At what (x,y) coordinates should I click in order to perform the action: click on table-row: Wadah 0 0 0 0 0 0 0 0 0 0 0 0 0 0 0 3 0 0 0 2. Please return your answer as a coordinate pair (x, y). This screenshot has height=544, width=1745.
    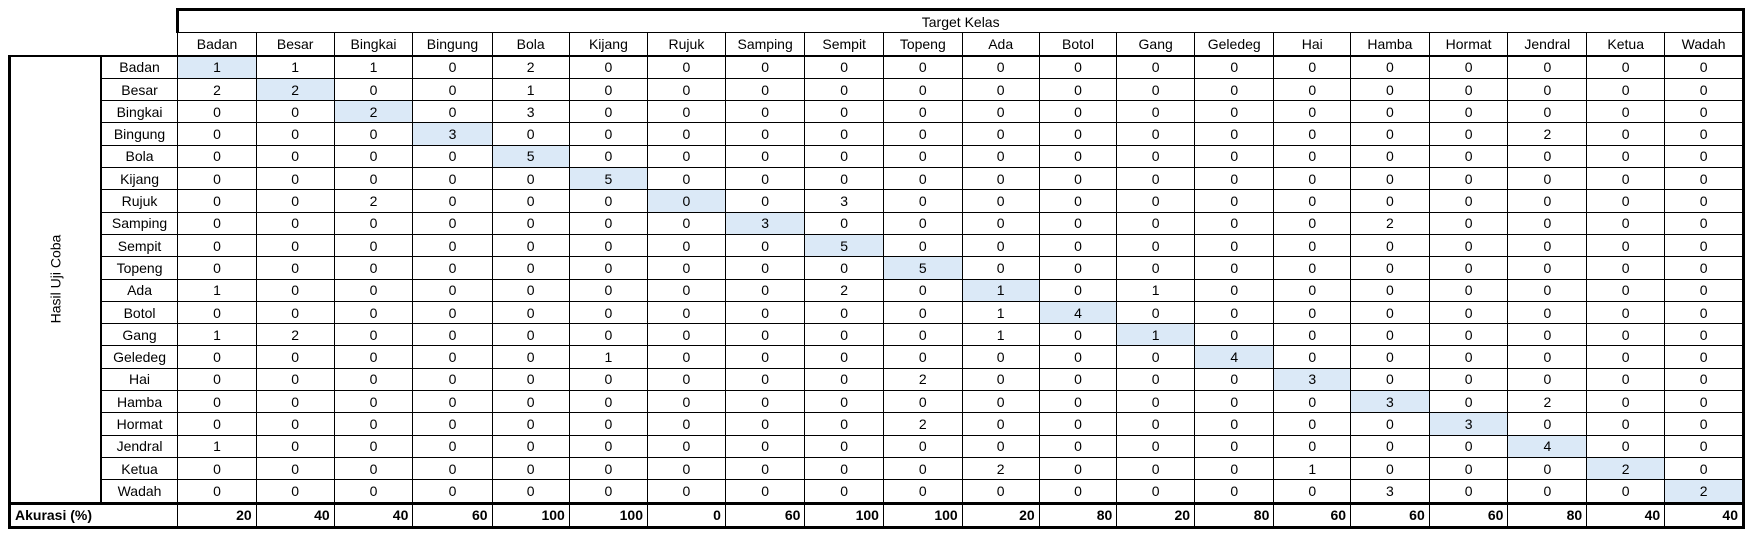
    Looking at the image, I should click on (877, 491).